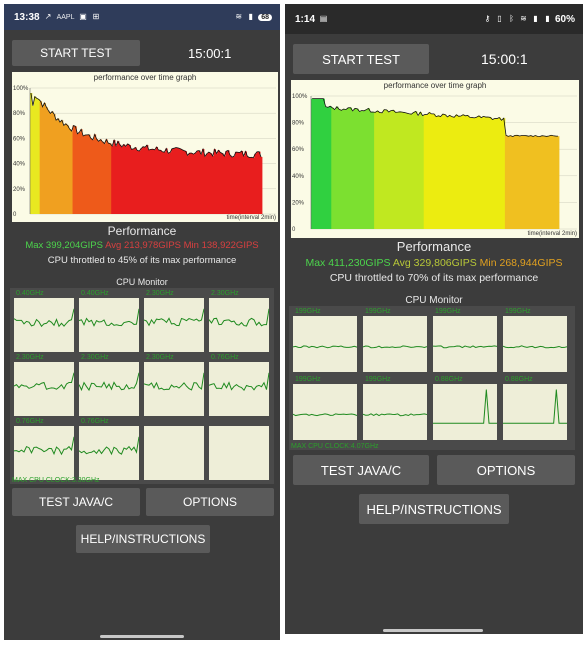 The width and height of the screenshot is (587, 650). What do you see at coordinates (239, 16) in the screenshot?
I see `wifi-icon: ≋` at bounding box center [239, 16].